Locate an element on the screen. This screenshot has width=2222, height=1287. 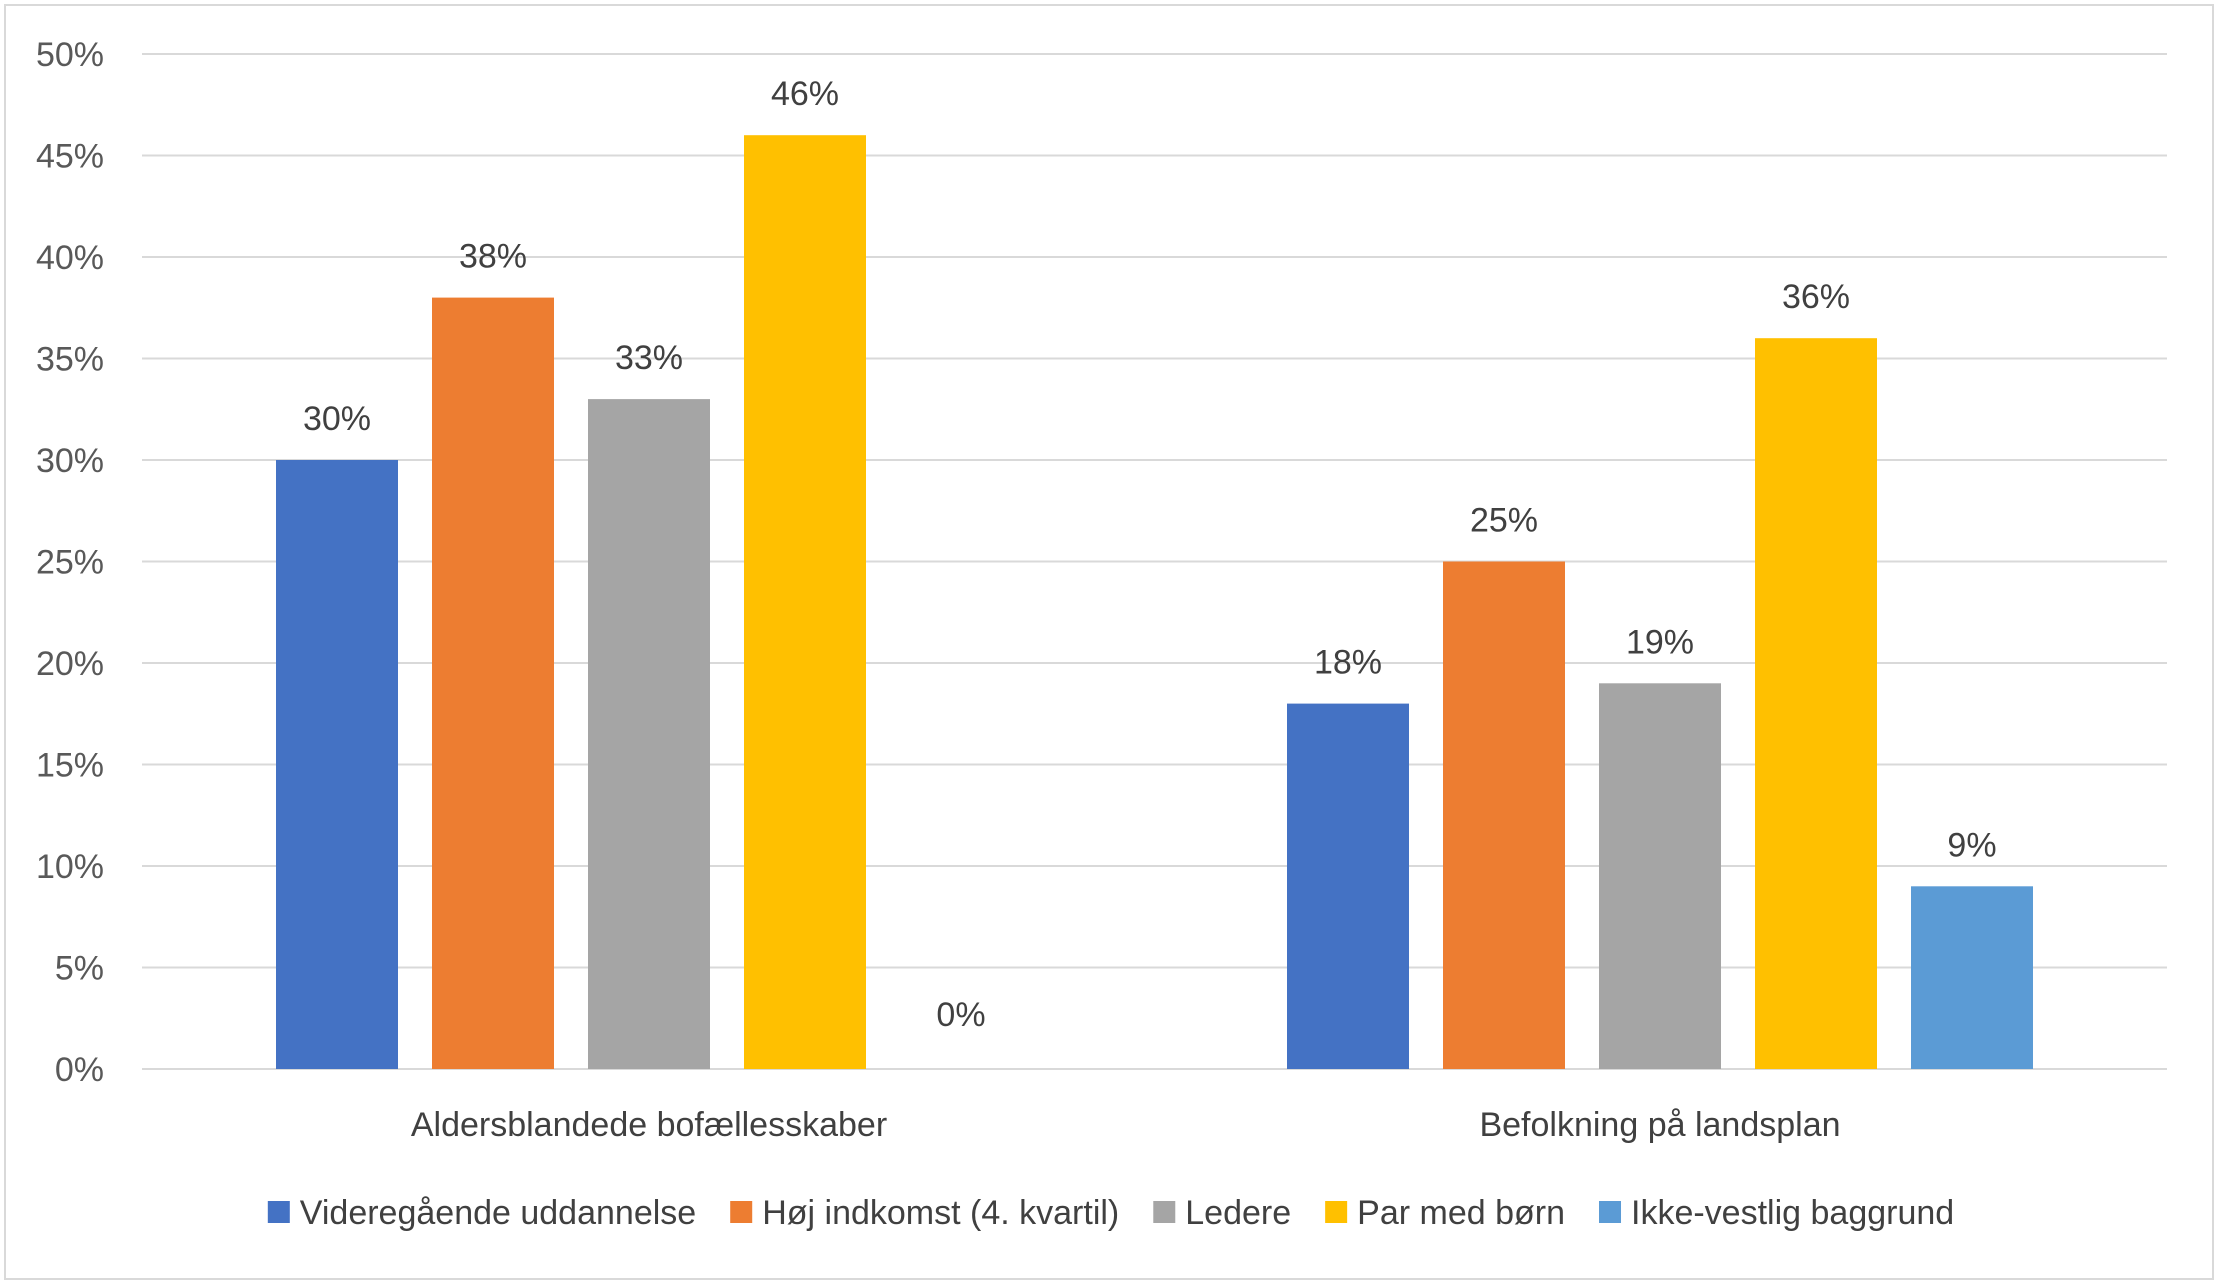
y-tick-label: 20% is located at coordinates (70, 664).